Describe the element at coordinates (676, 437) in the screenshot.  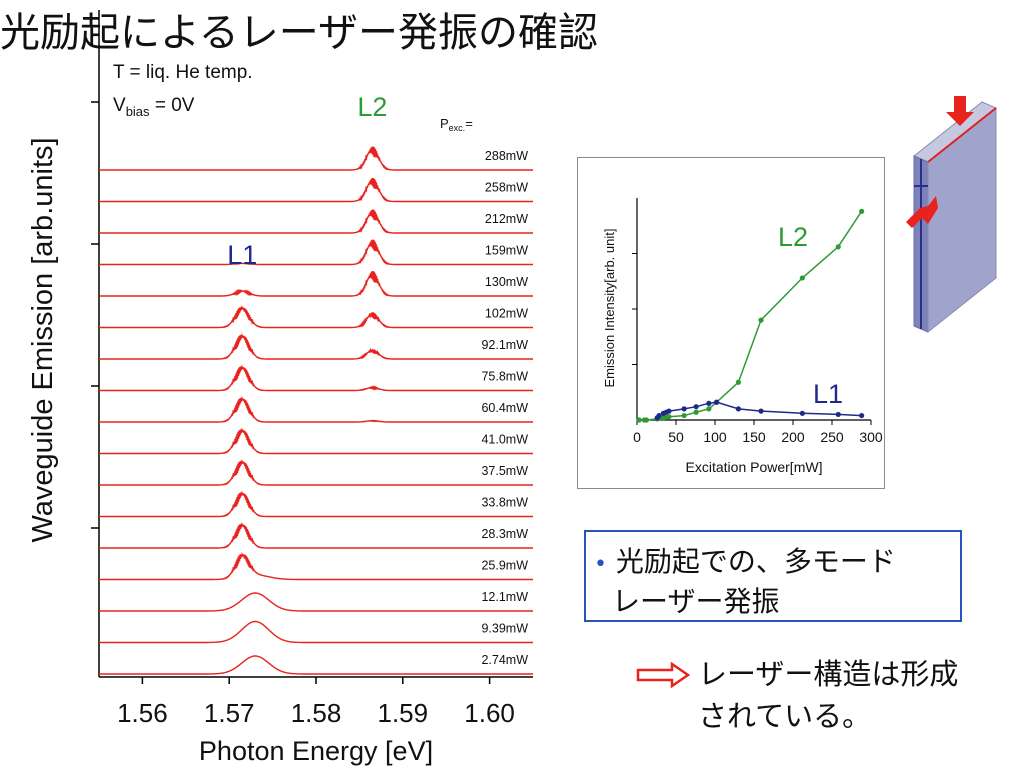
I see `inset-x-tick-label: 50` at that location.